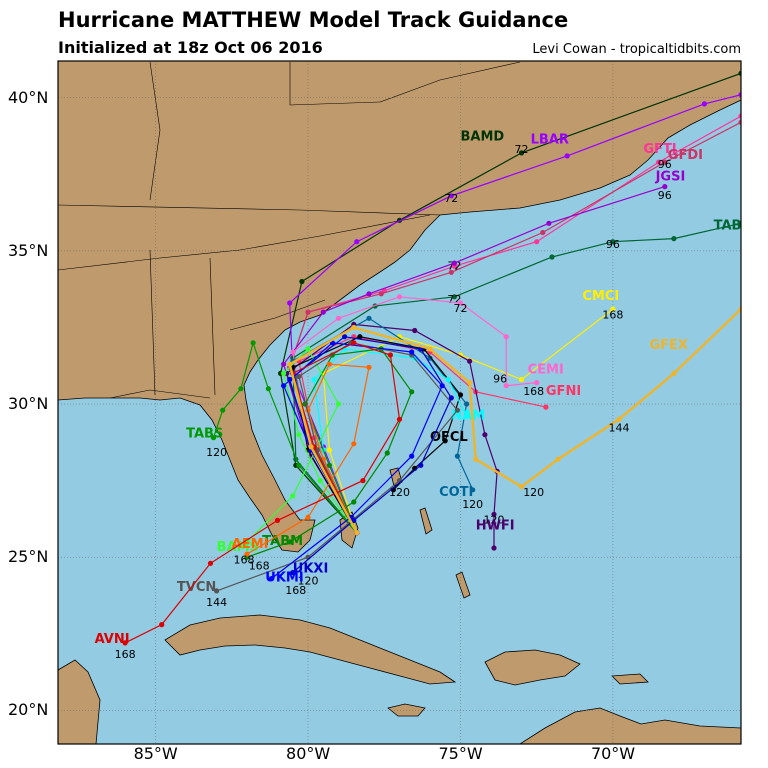 This screenshot has width=768, height=768. I want to click on longitude-tick-label: 85°W, so click(155, 753).